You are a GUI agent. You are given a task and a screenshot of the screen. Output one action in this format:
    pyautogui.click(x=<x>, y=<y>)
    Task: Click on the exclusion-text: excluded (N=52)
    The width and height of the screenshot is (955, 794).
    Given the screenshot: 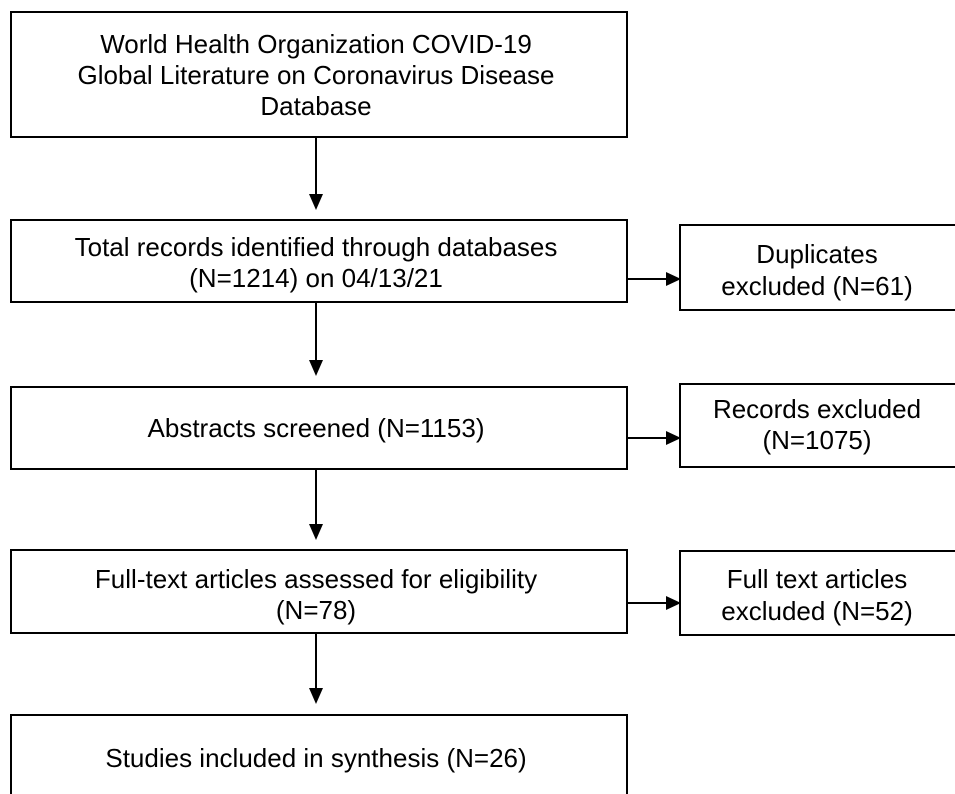 What is the action you would take?
    pyautogui.click(x=817, y=611)
    